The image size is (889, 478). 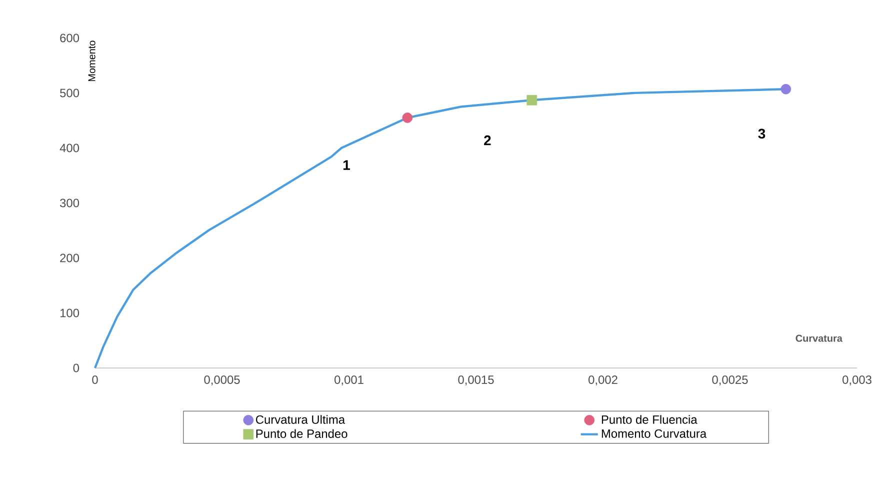 What do you see at coordinates (819, 338) in the screenshot?
I see `x-axis-title: Curvatura` at bounding box center [819, 338].